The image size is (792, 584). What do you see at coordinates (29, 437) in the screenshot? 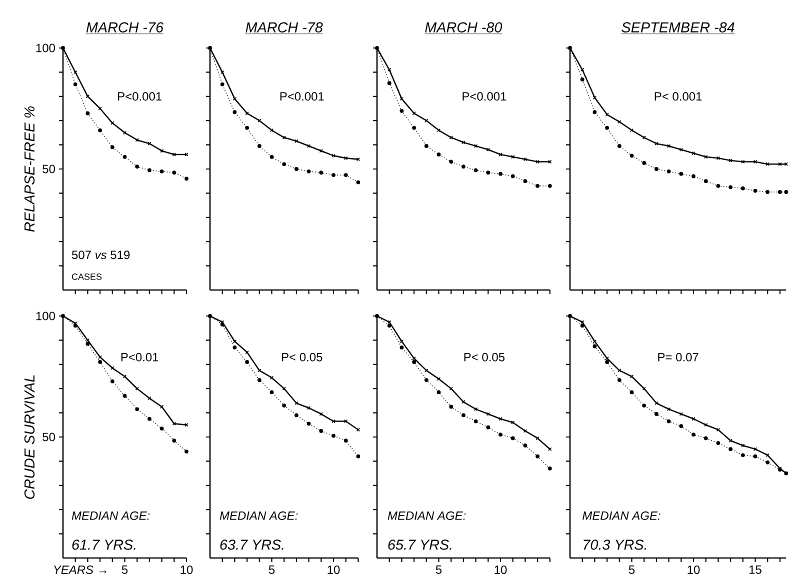
I see `y-axis-title: CRUDE SURVIVAL` at bounding box center [29, 437].